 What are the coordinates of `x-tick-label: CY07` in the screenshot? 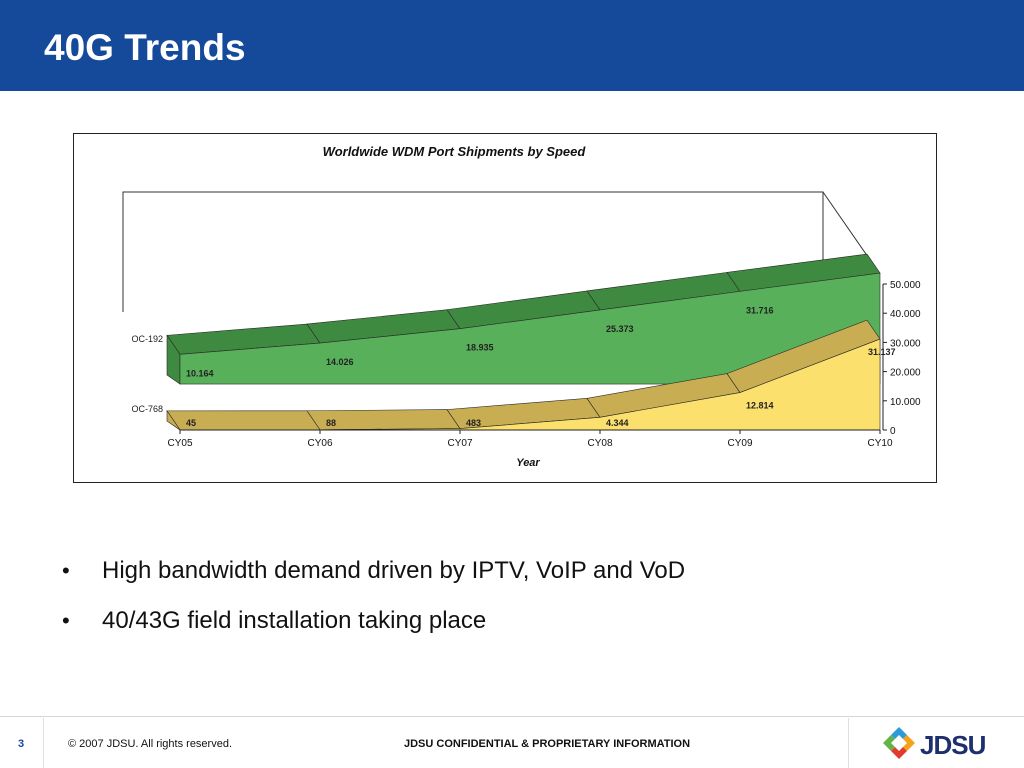 It's located at (459, 443).